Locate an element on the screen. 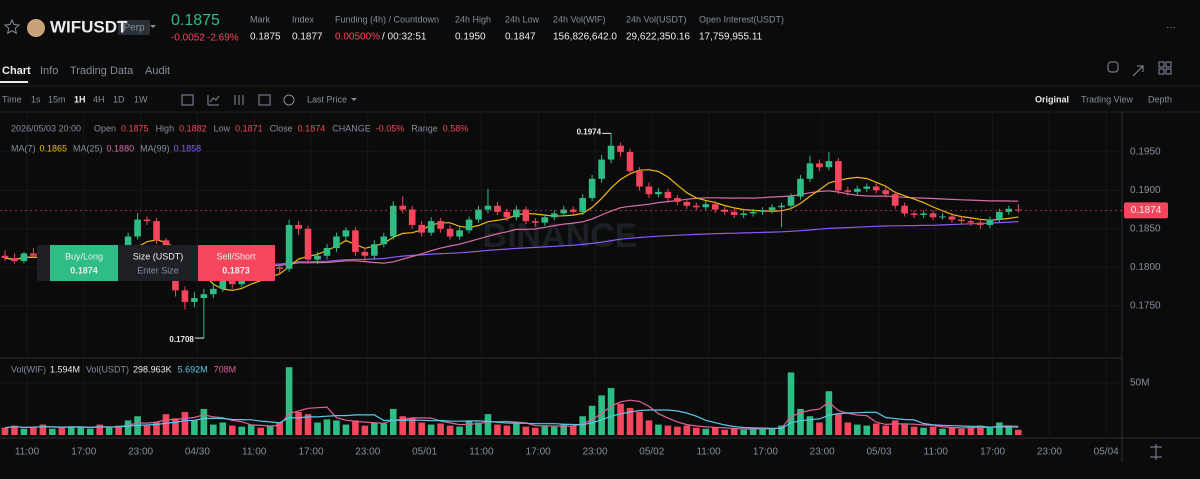  high-annotation: 0.1974 is located at coordinates (589, 131).